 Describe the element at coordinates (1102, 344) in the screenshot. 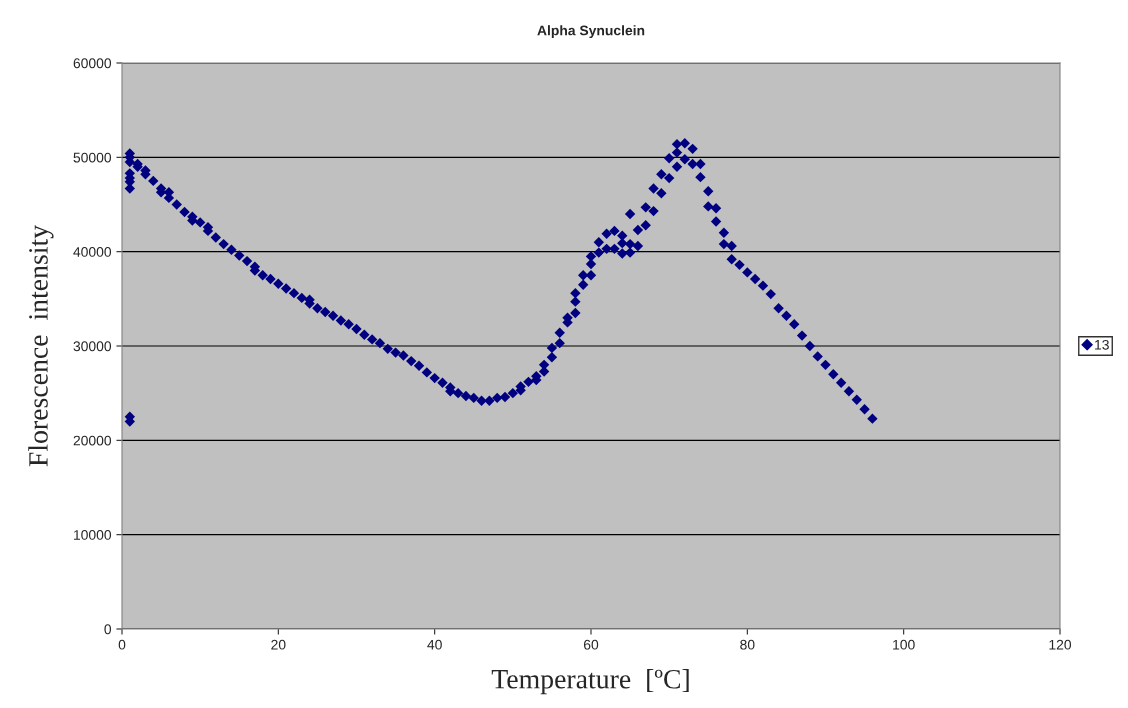

I see `legend-label: 13` at that location.